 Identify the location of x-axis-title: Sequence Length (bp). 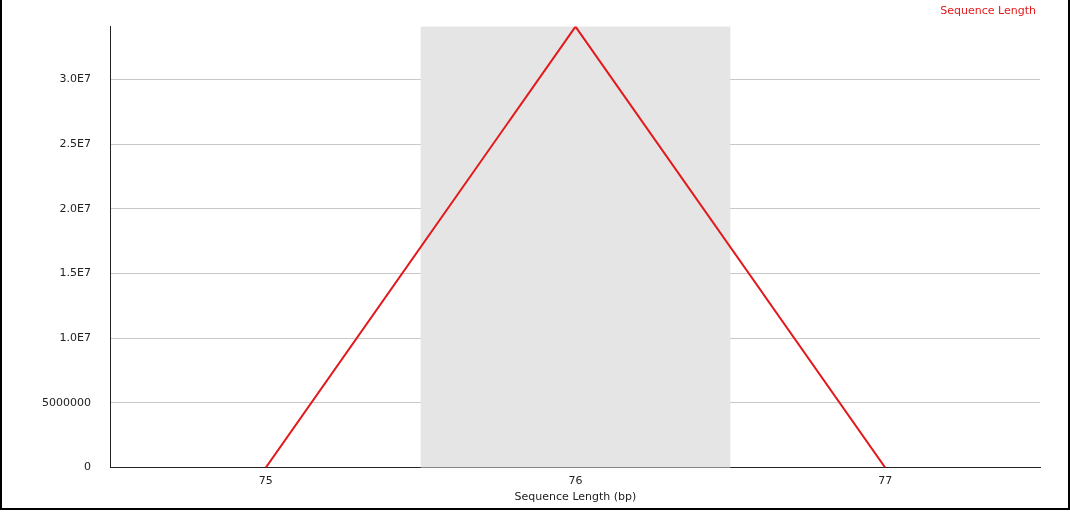
(575, 497).